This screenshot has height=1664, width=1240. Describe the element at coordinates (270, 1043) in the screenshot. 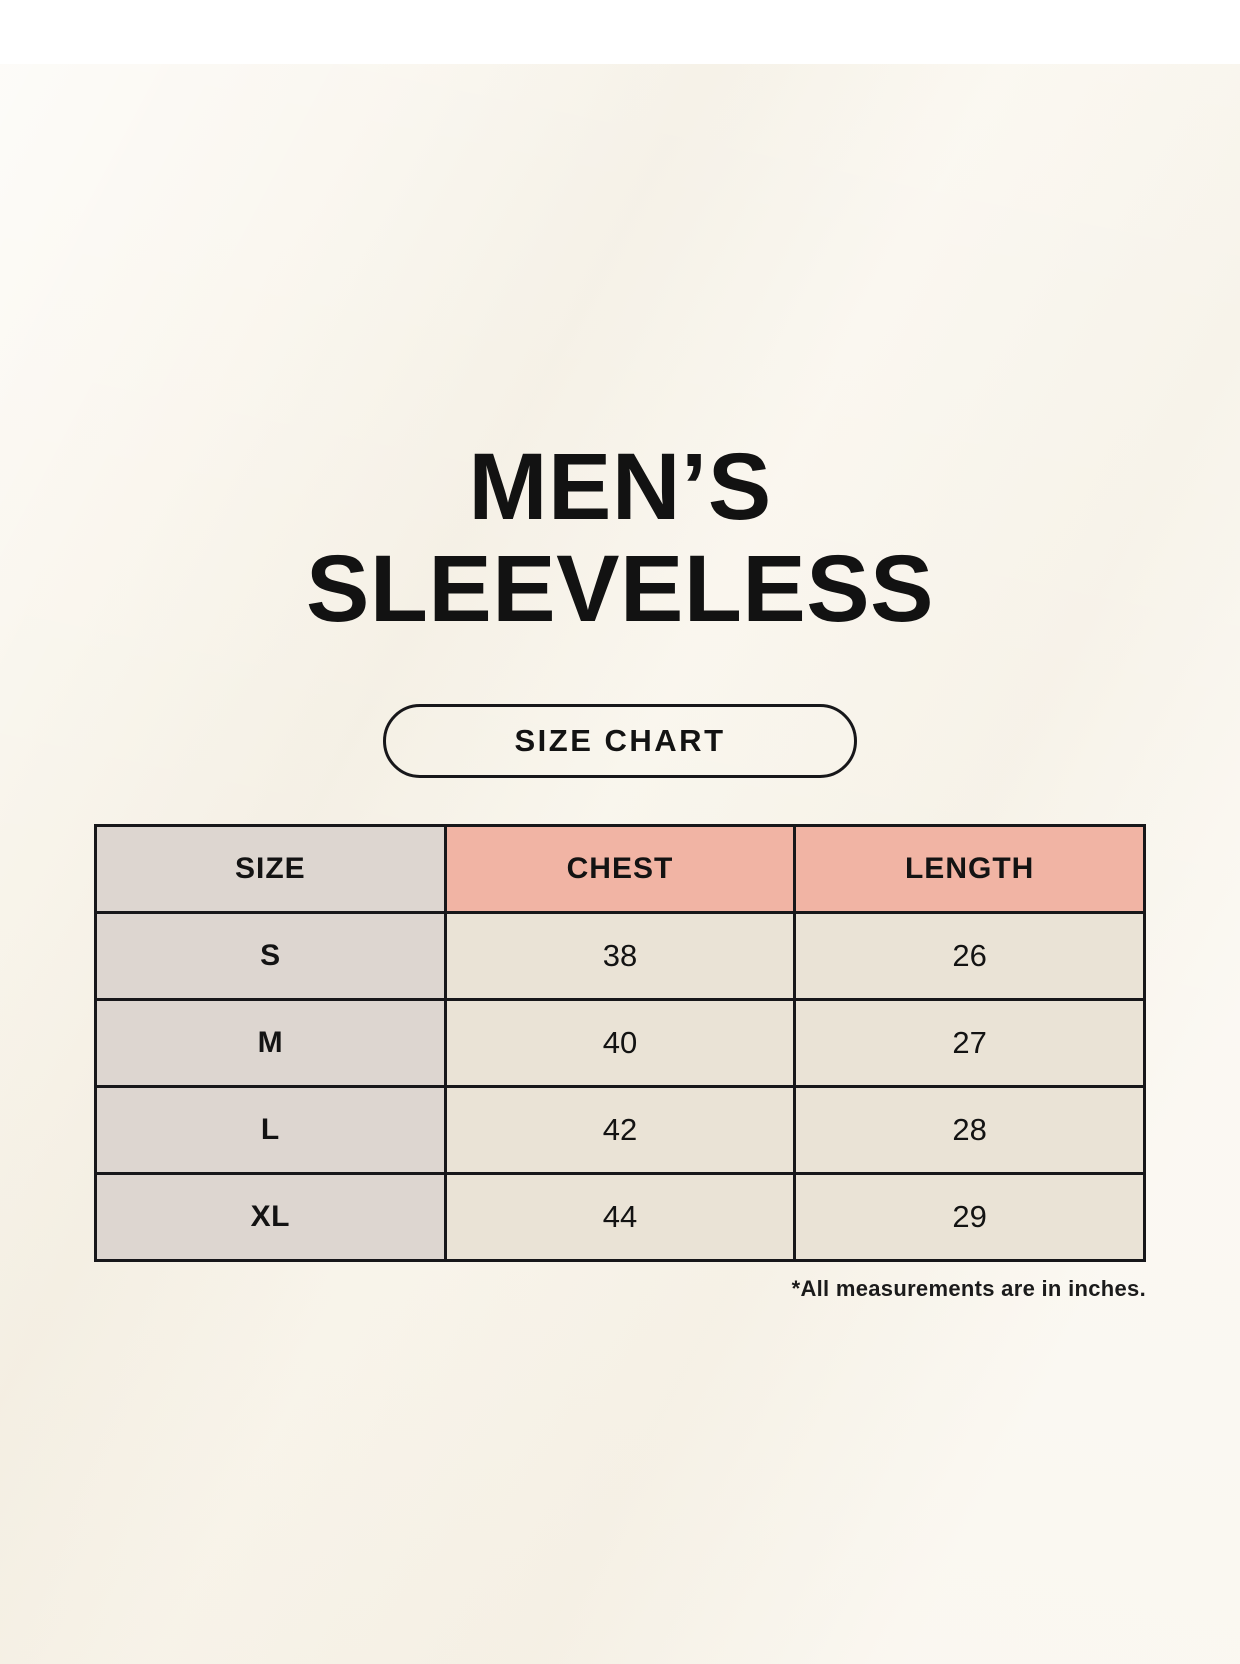

I see `size-cell: M` at that location.